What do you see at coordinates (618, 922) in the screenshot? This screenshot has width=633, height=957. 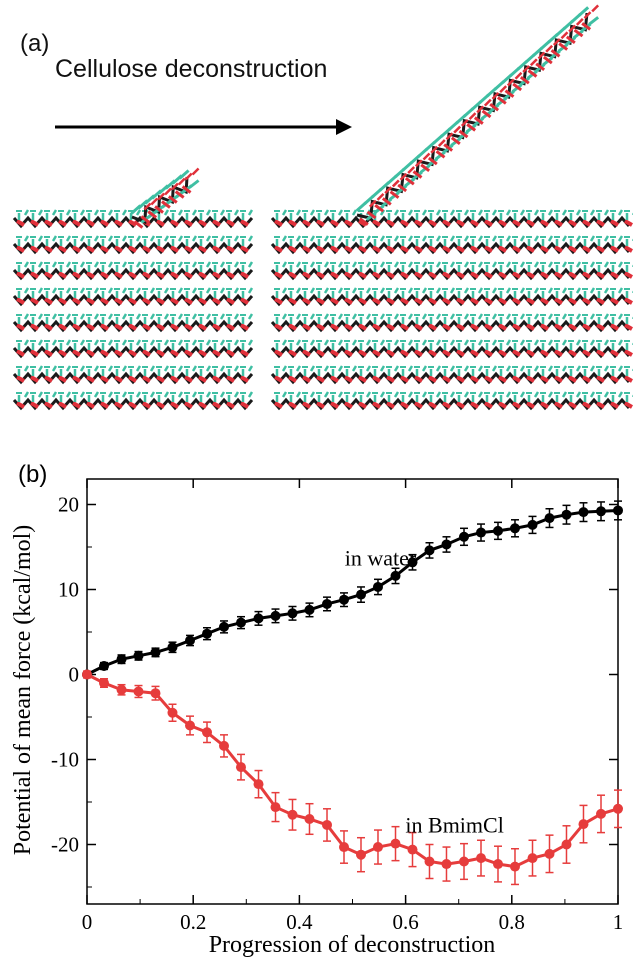 I see `x-tick-label: 1` at bounding box center [618, 922].